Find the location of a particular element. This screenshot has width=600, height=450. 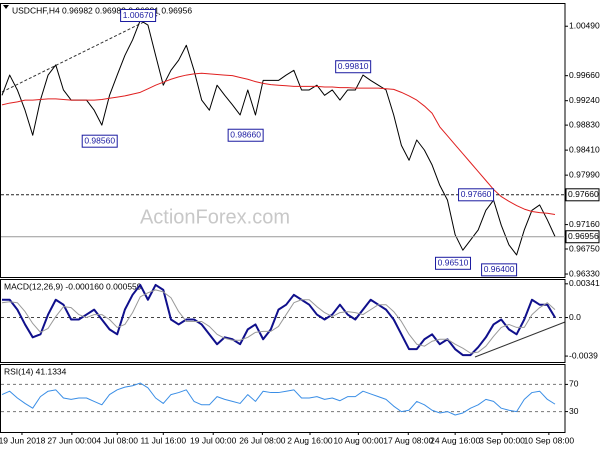

price-marker-label: 0.97660 is located at coordinates (583, 194).